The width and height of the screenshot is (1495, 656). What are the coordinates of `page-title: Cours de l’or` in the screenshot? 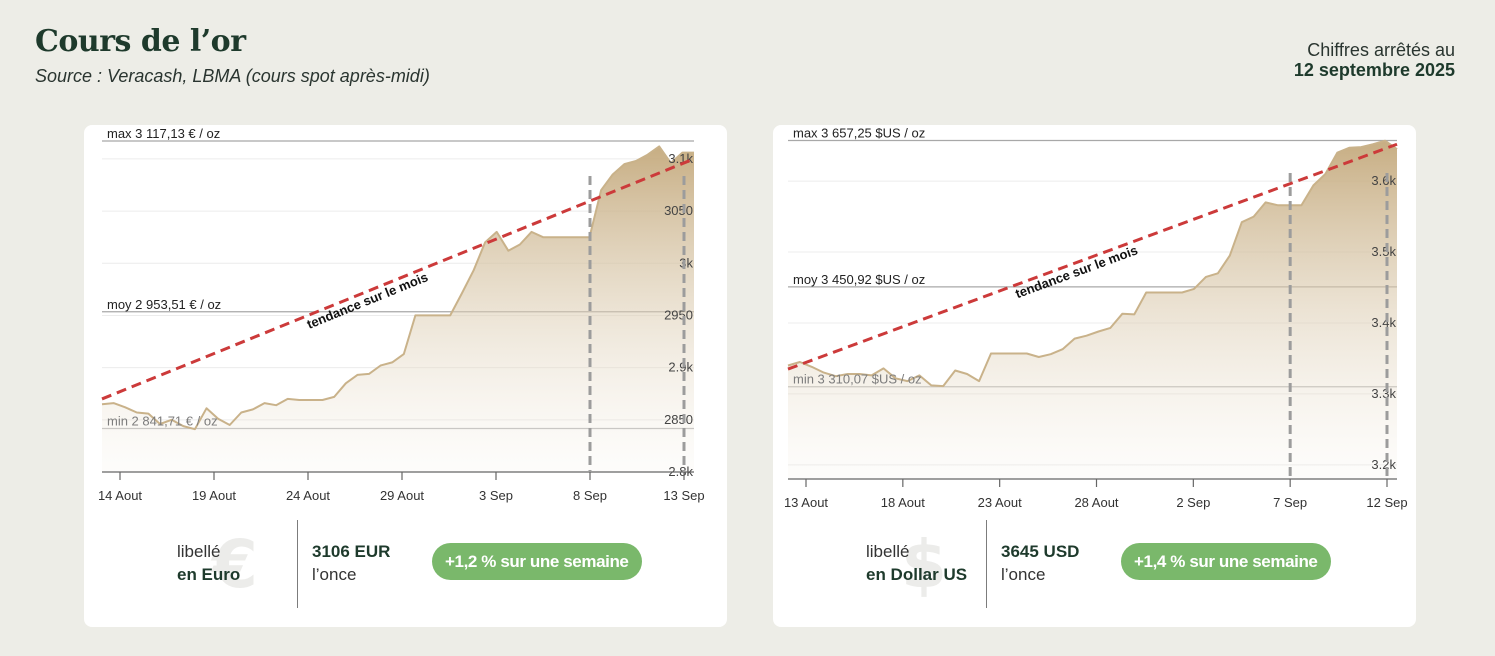 It's located at (140, 41).